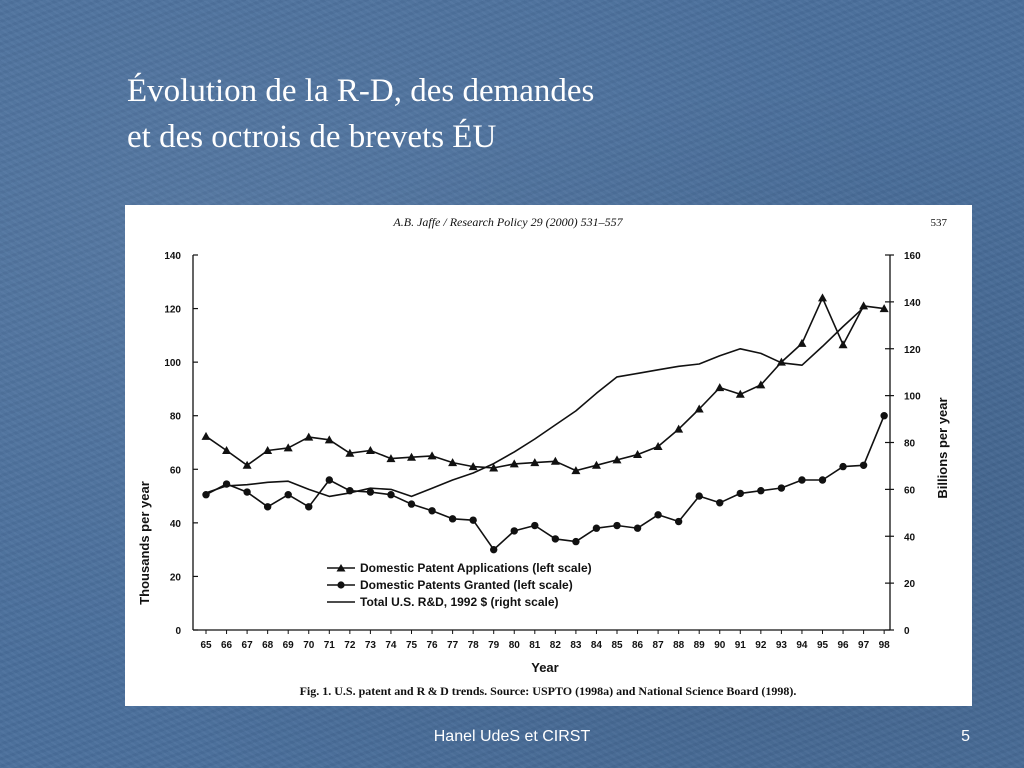  I want to click on x-tick-label: 81, so click(535, 645).